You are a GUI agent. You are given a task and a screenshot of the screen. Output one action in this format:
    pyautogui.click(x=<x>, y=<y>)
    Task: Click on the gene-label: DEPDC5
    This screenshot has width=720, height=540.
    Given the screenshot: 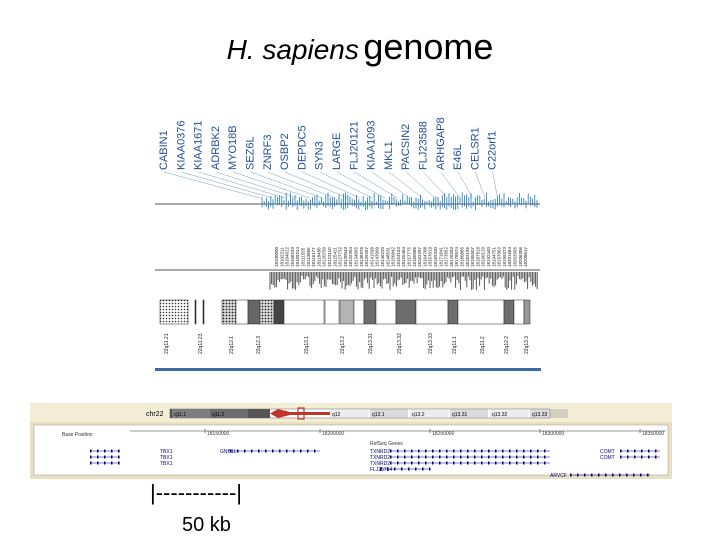 What is the action you would take?
    pyautogui.click(x=302, y=147)
    